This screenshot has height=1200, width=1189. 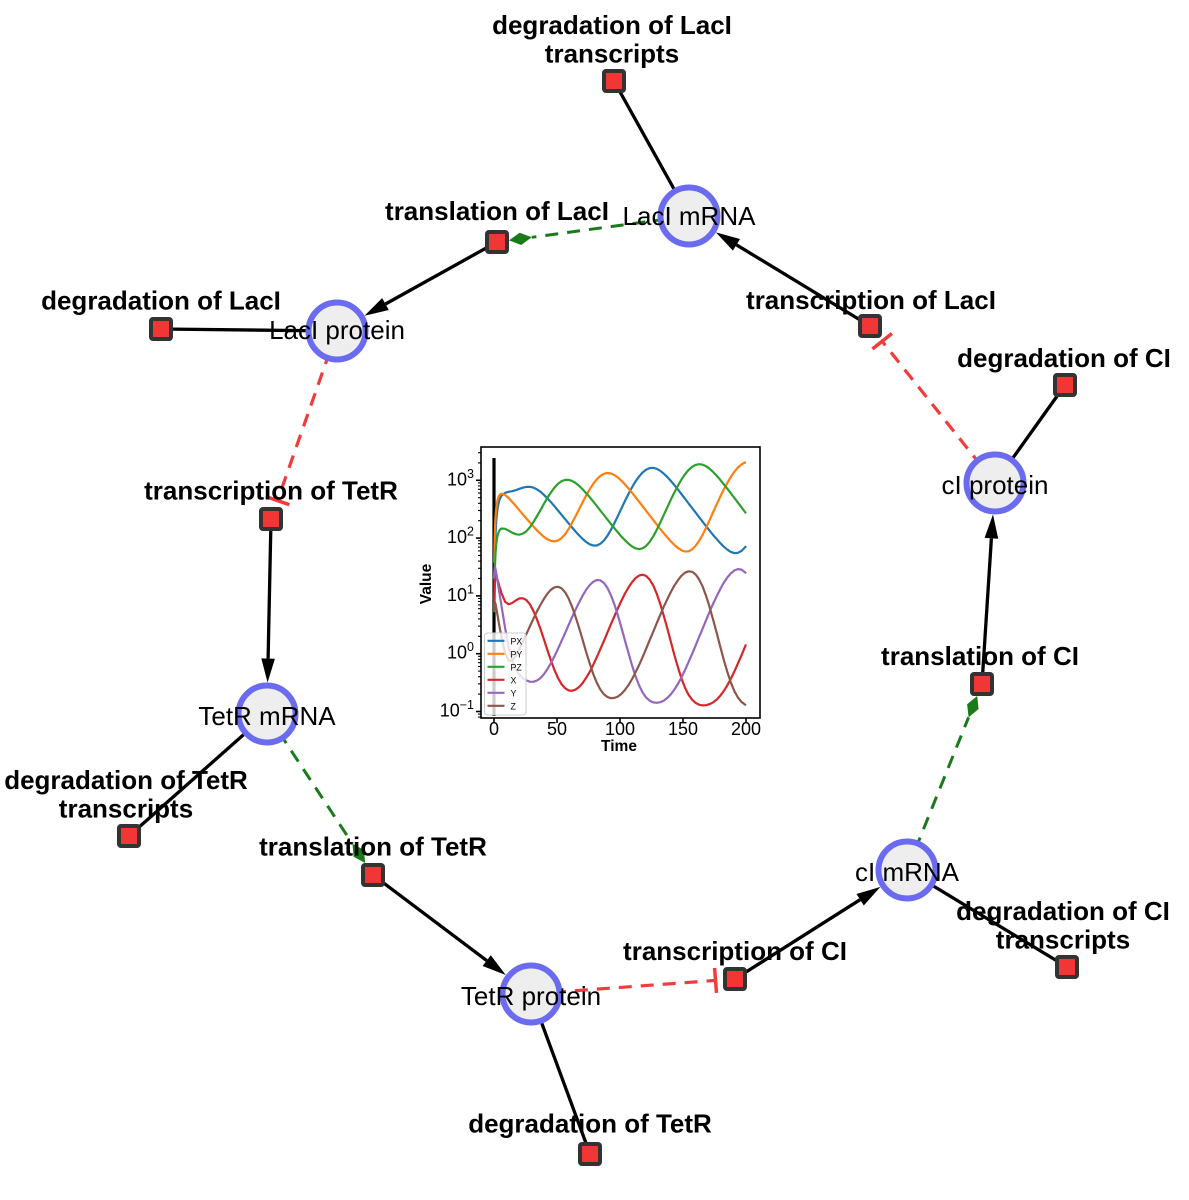 I want to click on svg-text: PZ, so click(x=517, y=667).